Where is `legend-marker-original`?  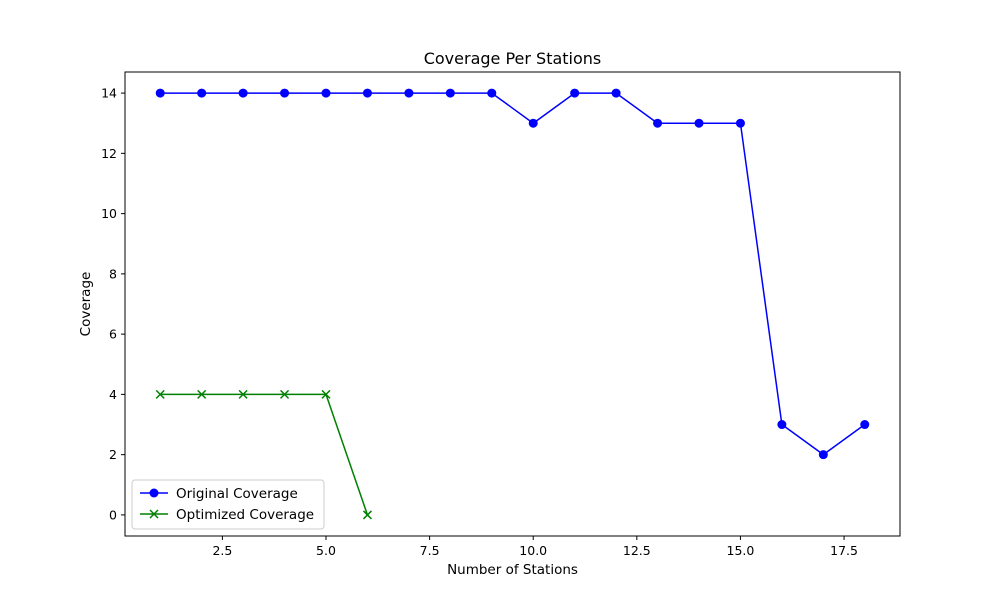
legend-marker-original is located at coordinates (154, 493).